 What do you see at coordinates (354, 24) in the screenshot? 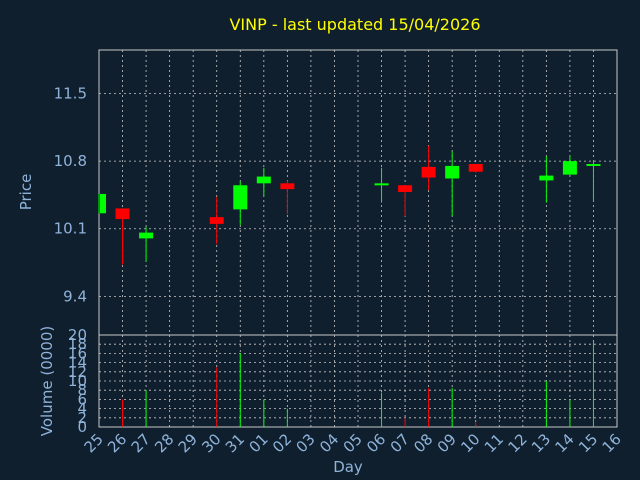
I see `chart-title: VINP - last updated 15/04/2026` at bounding box center [354, 24].